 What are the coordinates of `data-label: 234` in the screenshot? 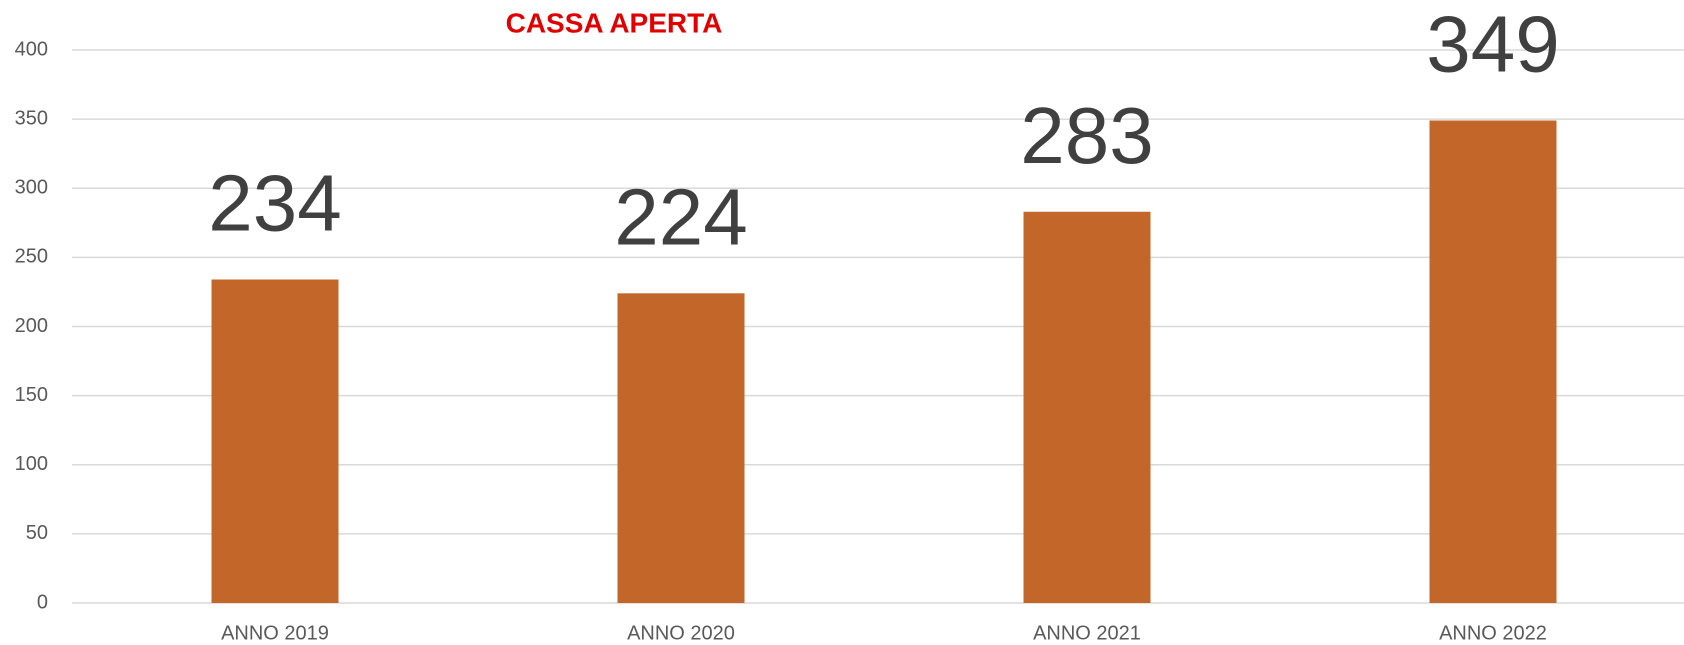 It's located at (274, 203).